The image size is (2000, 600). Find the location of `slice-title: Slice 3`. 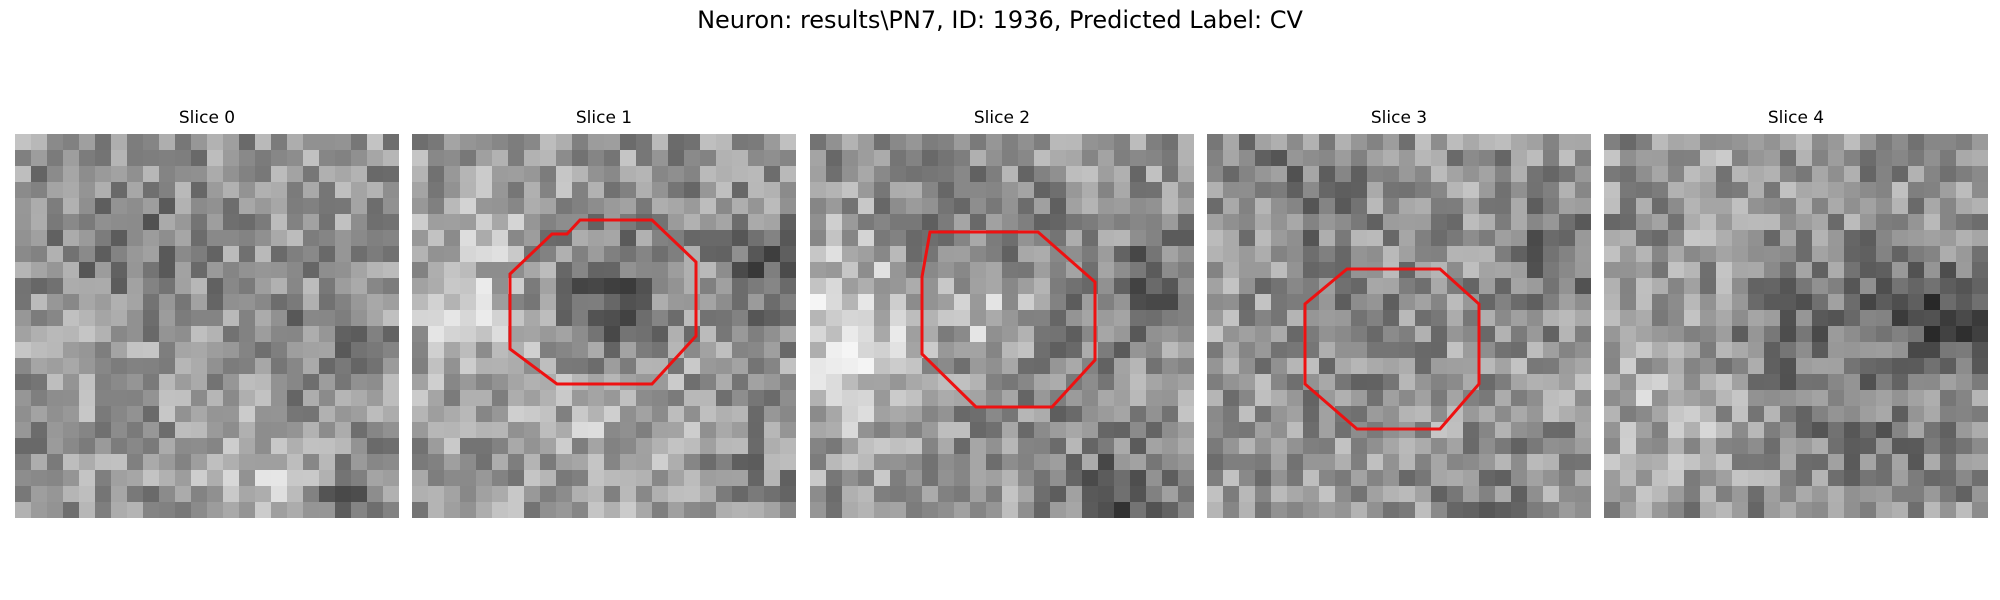

slice-title: Slice 3 is located at coordinates (1399, 118).